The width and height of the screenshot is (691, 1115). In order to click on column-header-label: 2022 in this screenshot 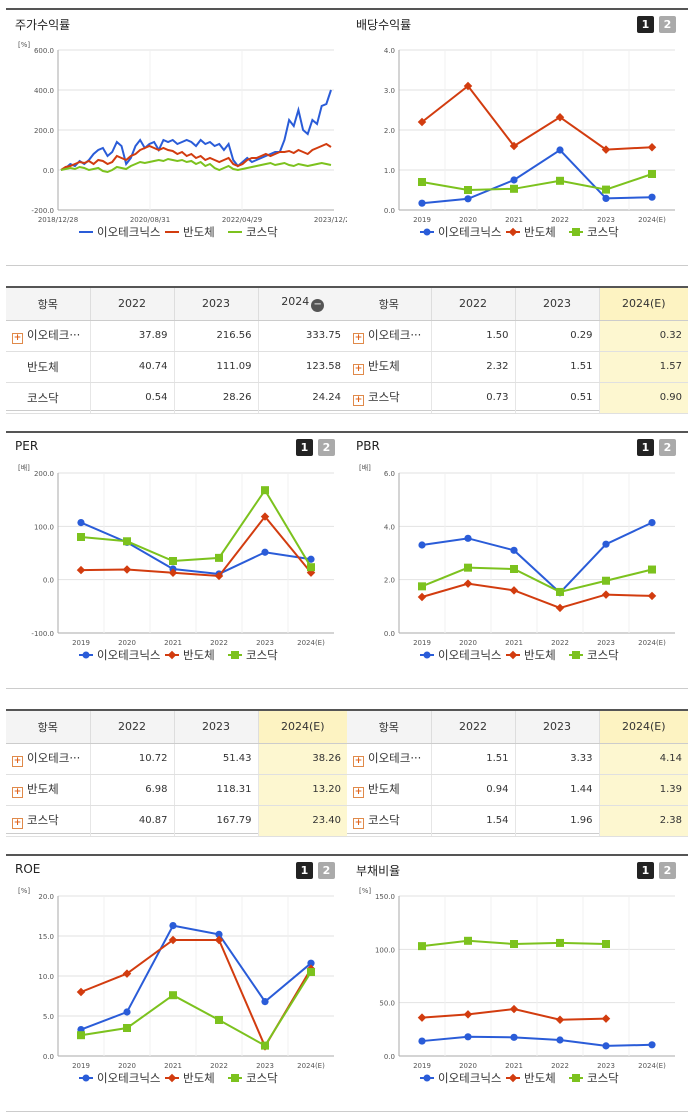, I will do `click(473, 727)`.